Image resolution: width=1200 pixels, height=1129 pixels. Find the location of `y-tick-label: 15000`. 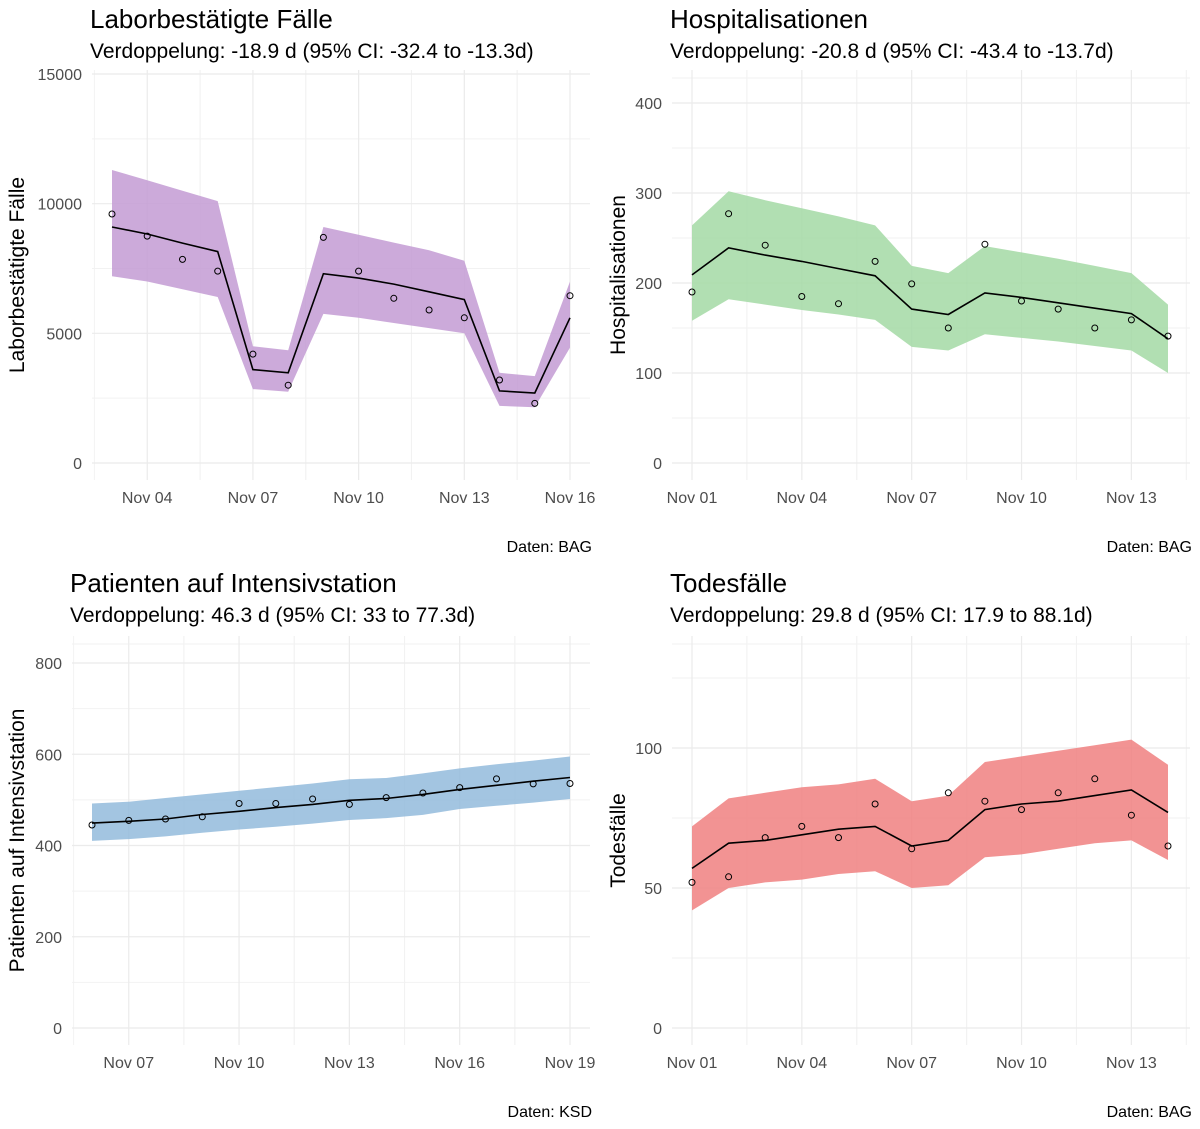

y-tick-label: 15000 is located at coordinates (60, 75).